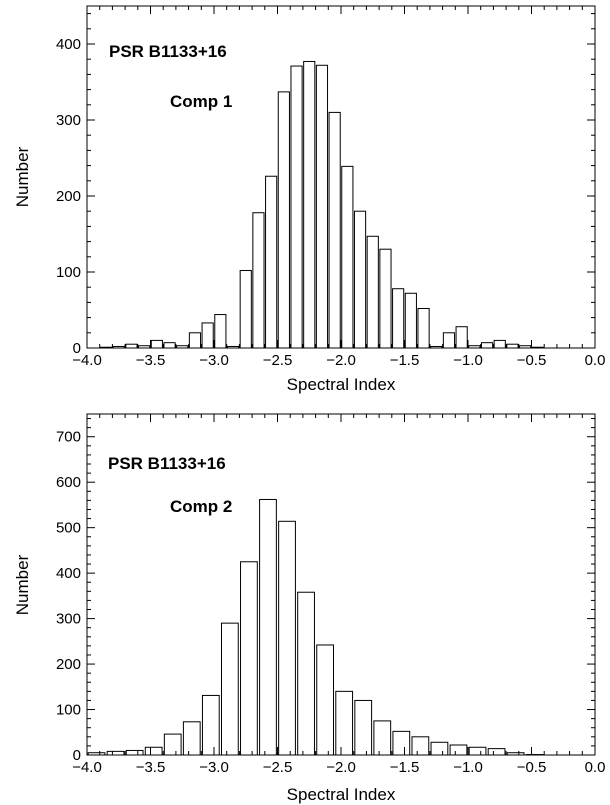  What do you see at coordinates (201, 101) in the screenshot?
I see `component-label: Comp 1` at bounding box center [201, 101].